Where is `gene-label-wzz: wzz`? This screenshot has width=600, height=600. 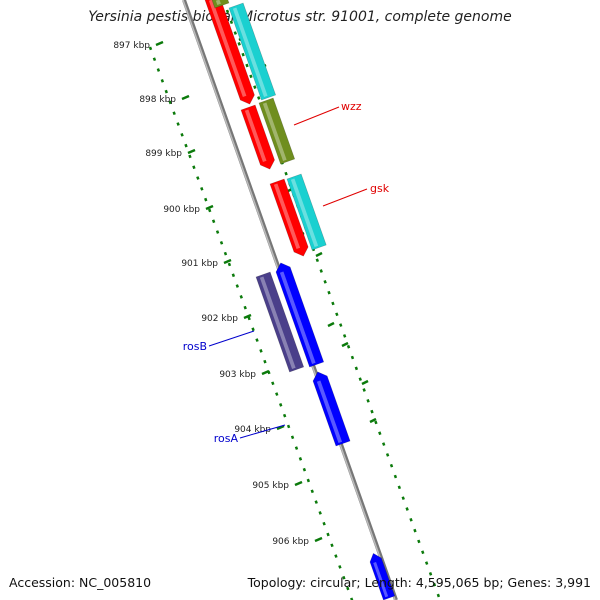 gene-label-wzz: wzz is located at coordinates (351, 106).